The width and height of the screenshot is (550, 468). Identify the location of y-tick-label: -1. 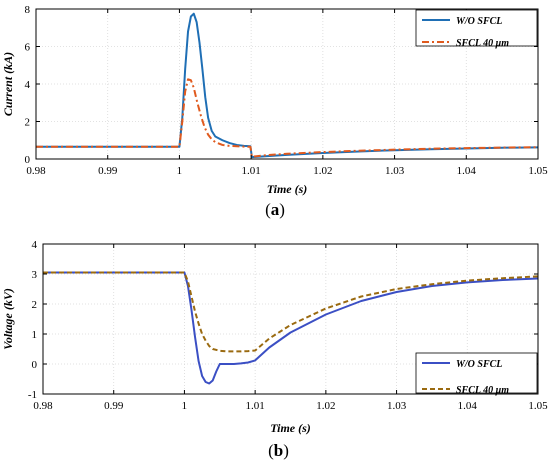
(32, 395).